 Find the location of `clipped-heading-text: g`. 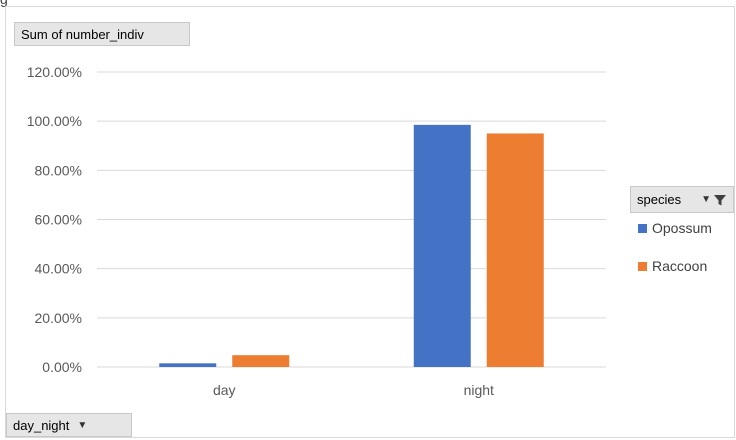

clipped-heading-text: g is located at coordinates (4, 3).